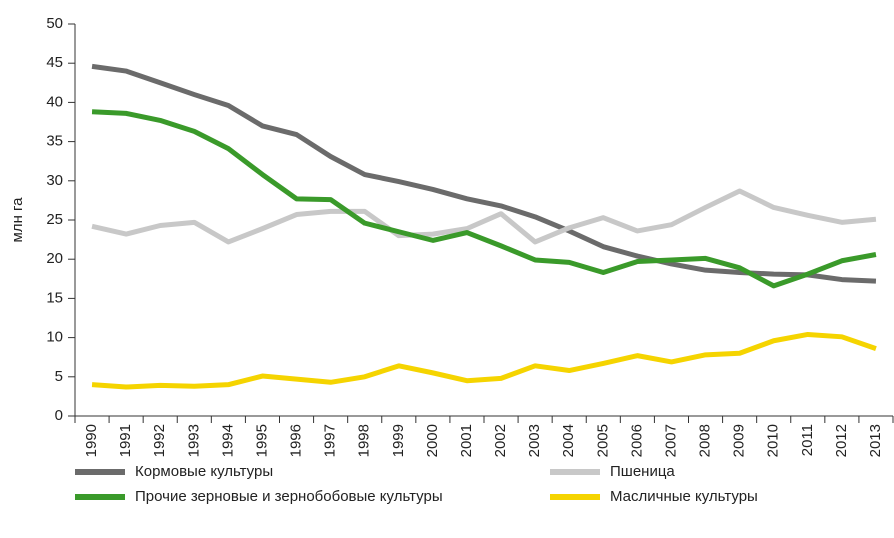 The height and width of the screenshot is (538, 894). What do you see at coordinates (296, 440) in the screenshot?
I see `x-tick-label: 1996` at bounding box center [296, 440].